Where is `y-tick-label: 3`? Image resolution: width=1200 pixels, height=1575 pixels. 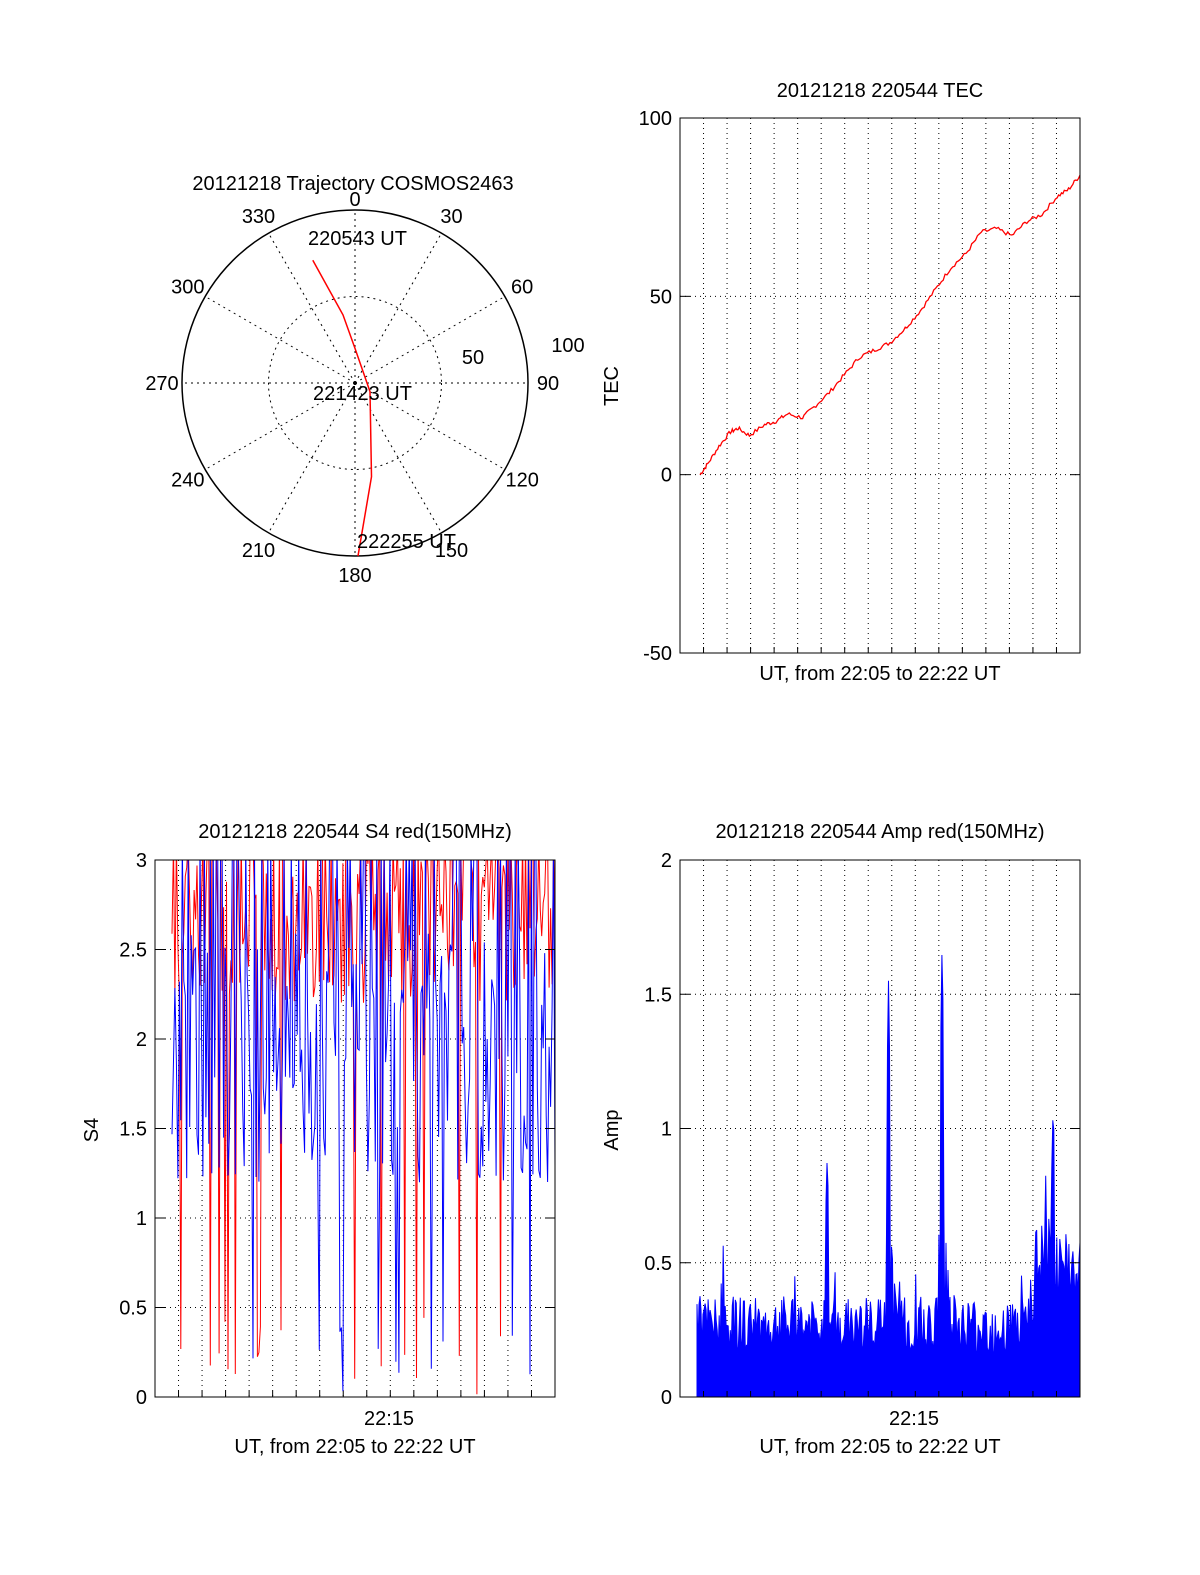
y-tick-label: 3 is located at coordinates (141, 861).